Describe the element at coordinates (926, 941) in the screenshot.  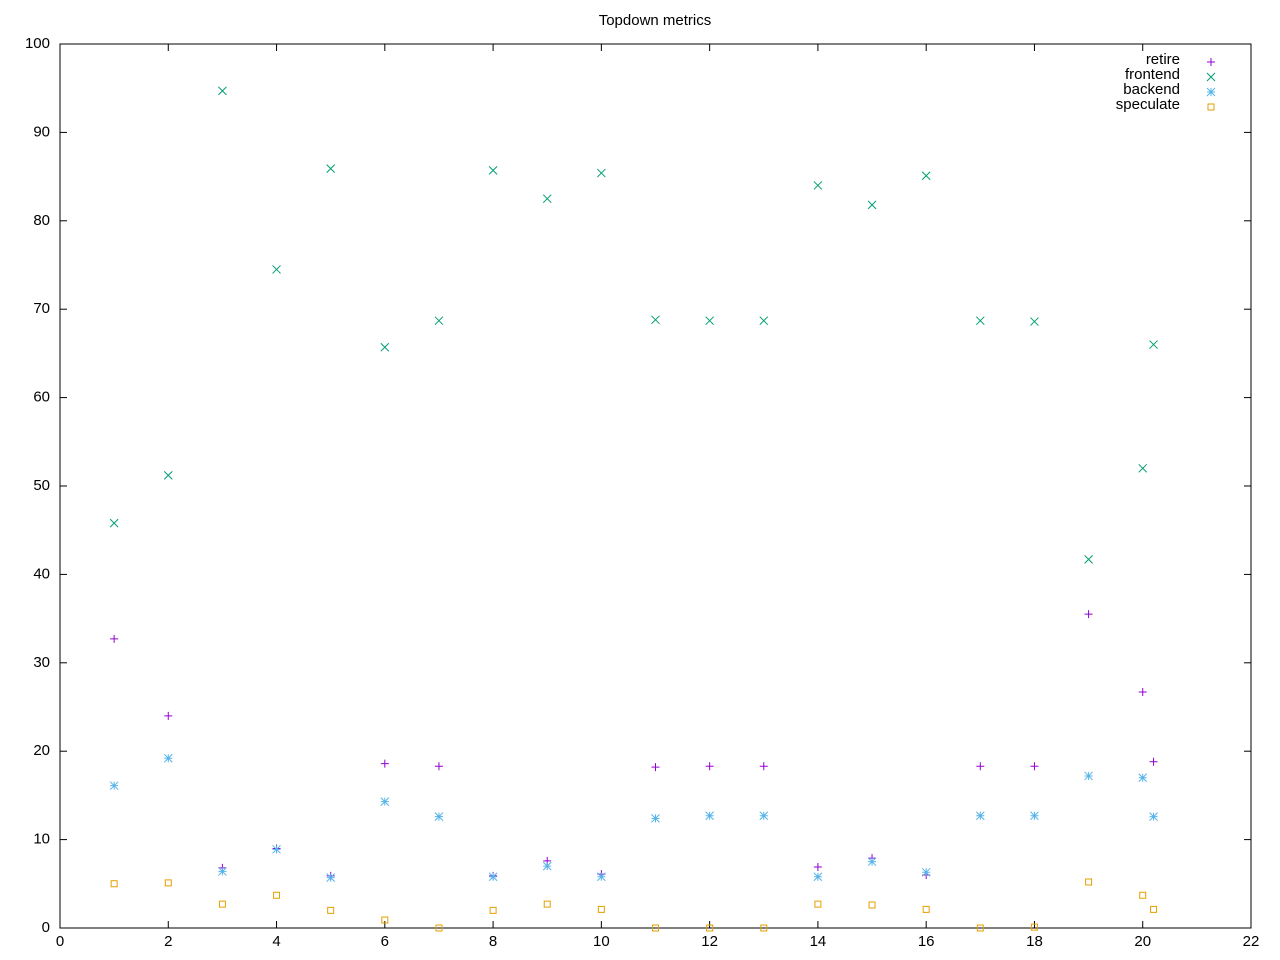
I see `x-tick-label: 16` at that location.